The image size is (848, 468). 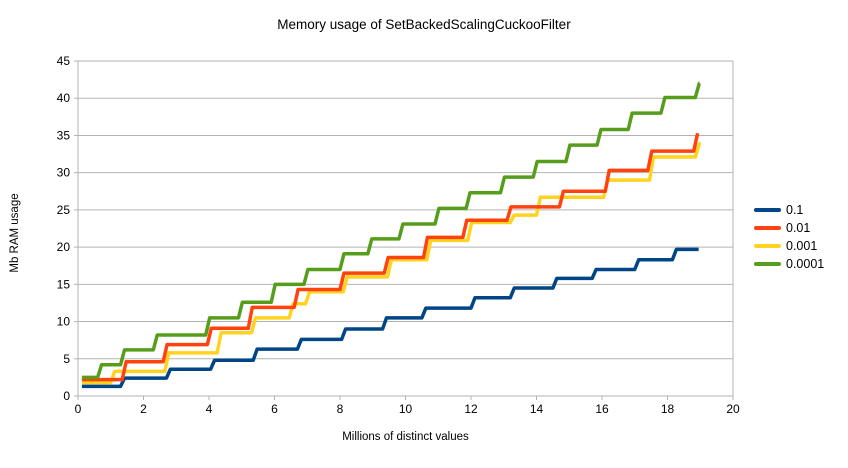 I want to click on x-tick-label: 4, so click(x=209, y=409).